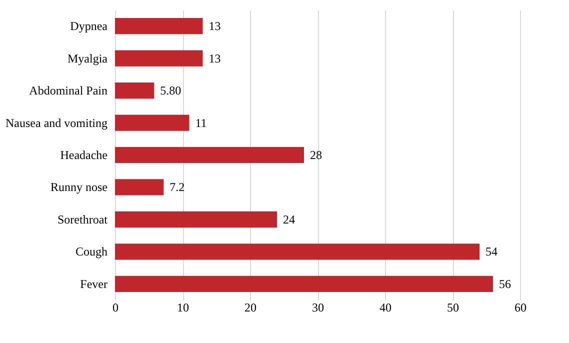  Describe the element at coordinates (171, 91) in the screenshot. I see `data-label: 5.80` at that location.